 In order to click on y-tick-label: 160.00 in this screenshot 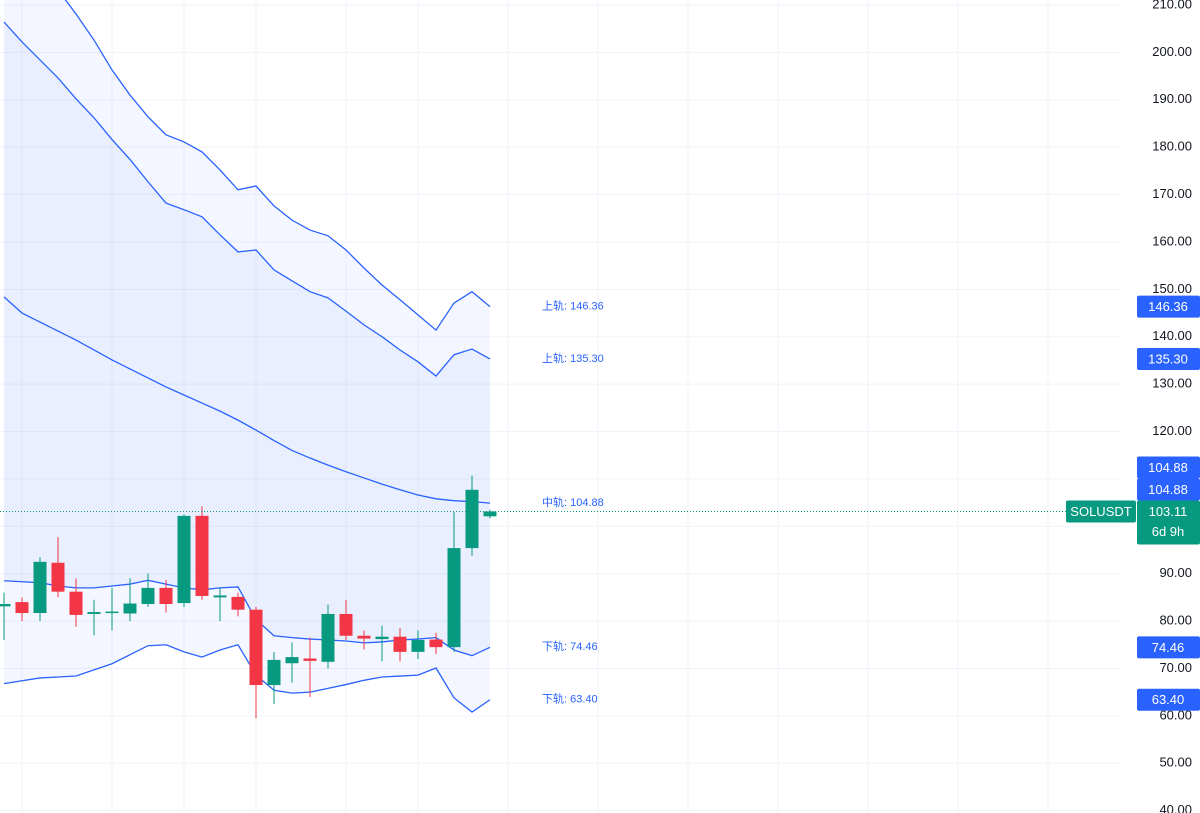, I will do `click(1172, 240)`.